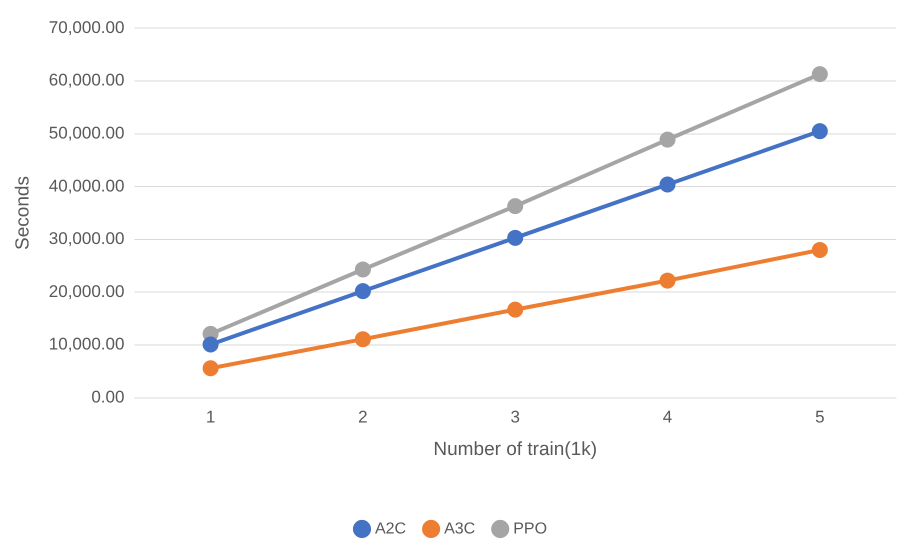 Image resolution: width=924 pixels, height=560 pixels. Describe the element at coordinates (515, 417) in the screenshot. I see `x-tick-label: 3` at that location.